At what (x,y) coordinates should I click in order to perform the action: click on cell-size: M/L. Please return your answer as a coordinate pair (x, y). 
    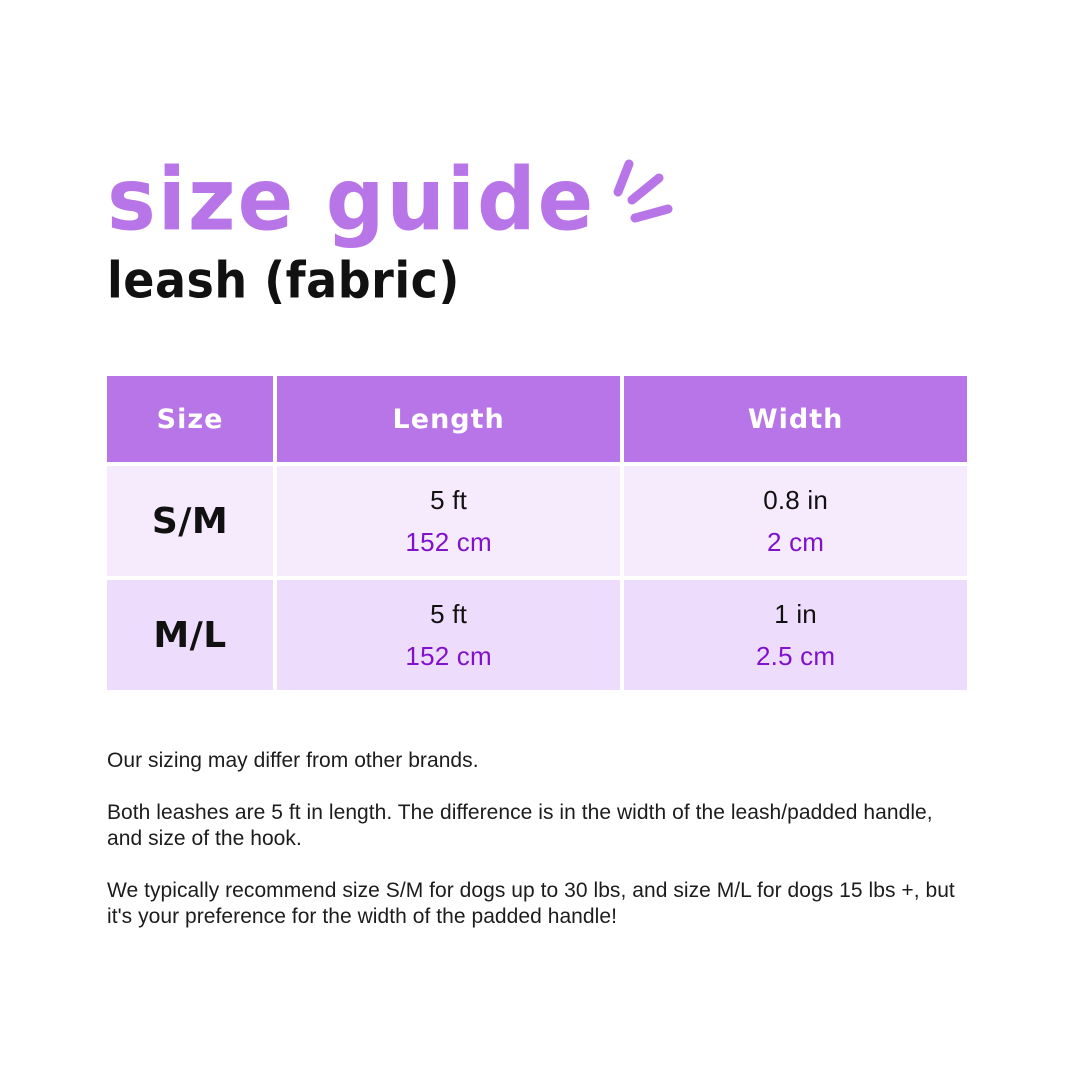
    Looking at the image, I should click on (190, 635).